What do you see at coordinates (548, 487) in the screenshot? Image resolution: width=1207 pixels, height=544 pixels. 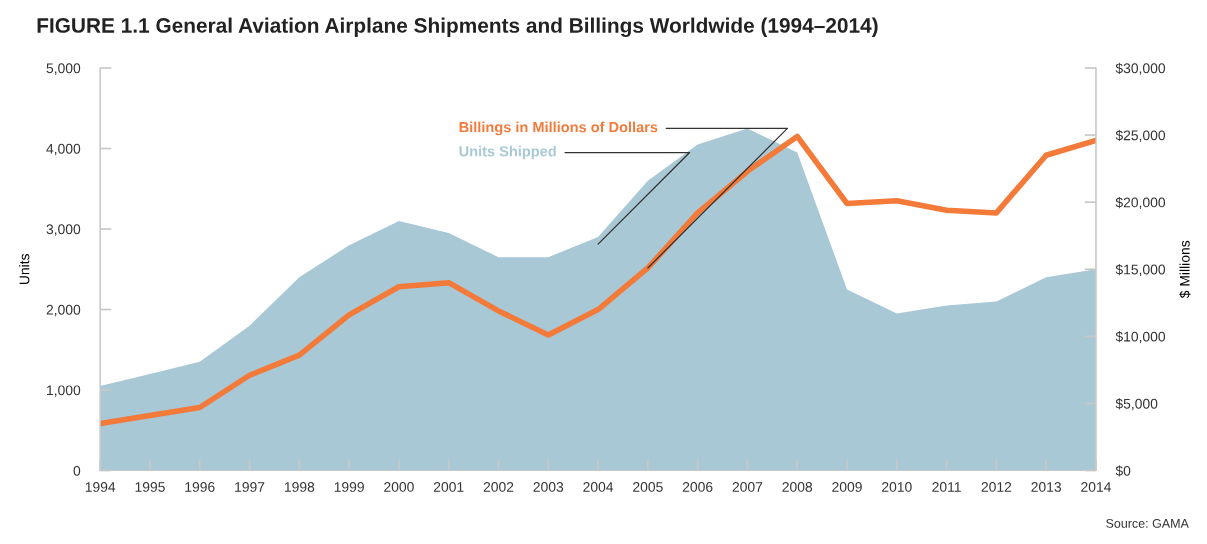 I see `x-tick-label: 2003` at bounding box center [548, 487].